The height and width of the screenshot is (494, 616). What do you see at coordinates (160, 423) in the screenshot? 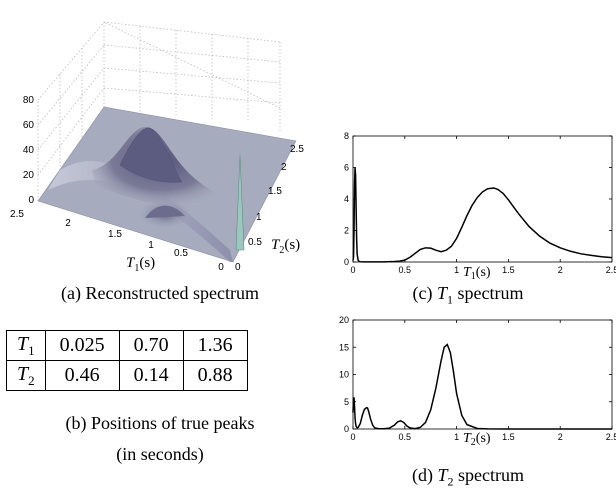
I see `caption-b-line1: (b) Positions of true peaks` at bounding box center [160, 423].